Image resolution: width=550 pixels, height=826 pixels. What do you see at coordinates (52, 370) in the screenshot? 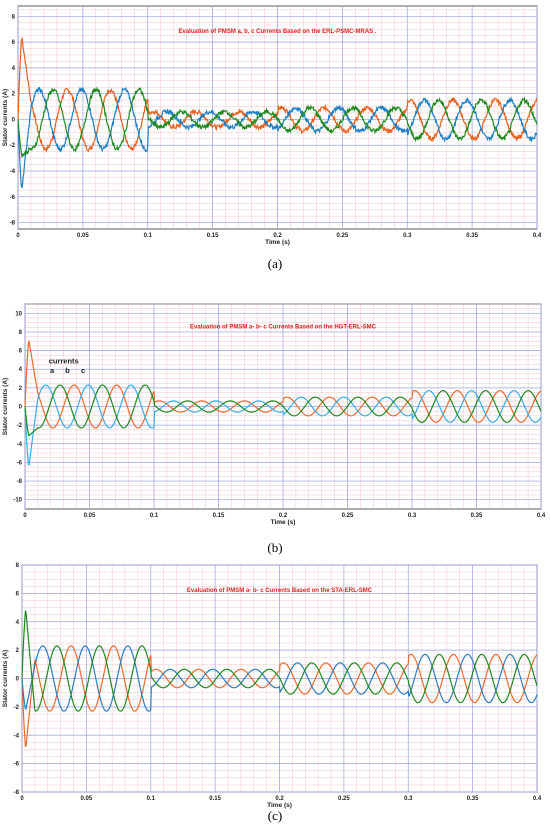
I see `annotation-label-a: a` at bounding box center [52, 370].